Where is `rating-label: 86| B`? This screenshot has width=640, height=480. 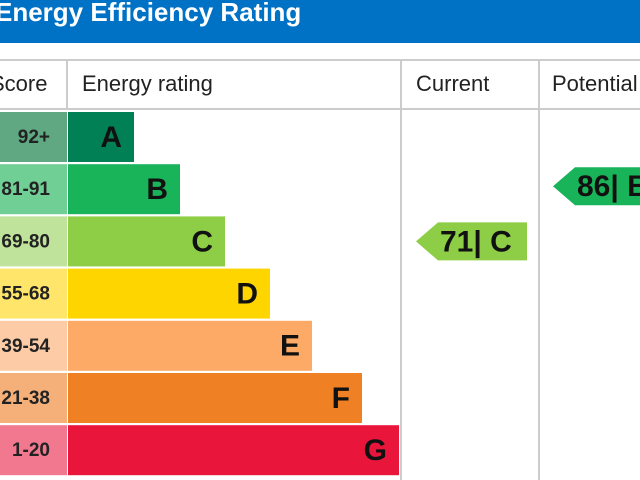 rating-label: 86| B is located at coordinates (608, 186).